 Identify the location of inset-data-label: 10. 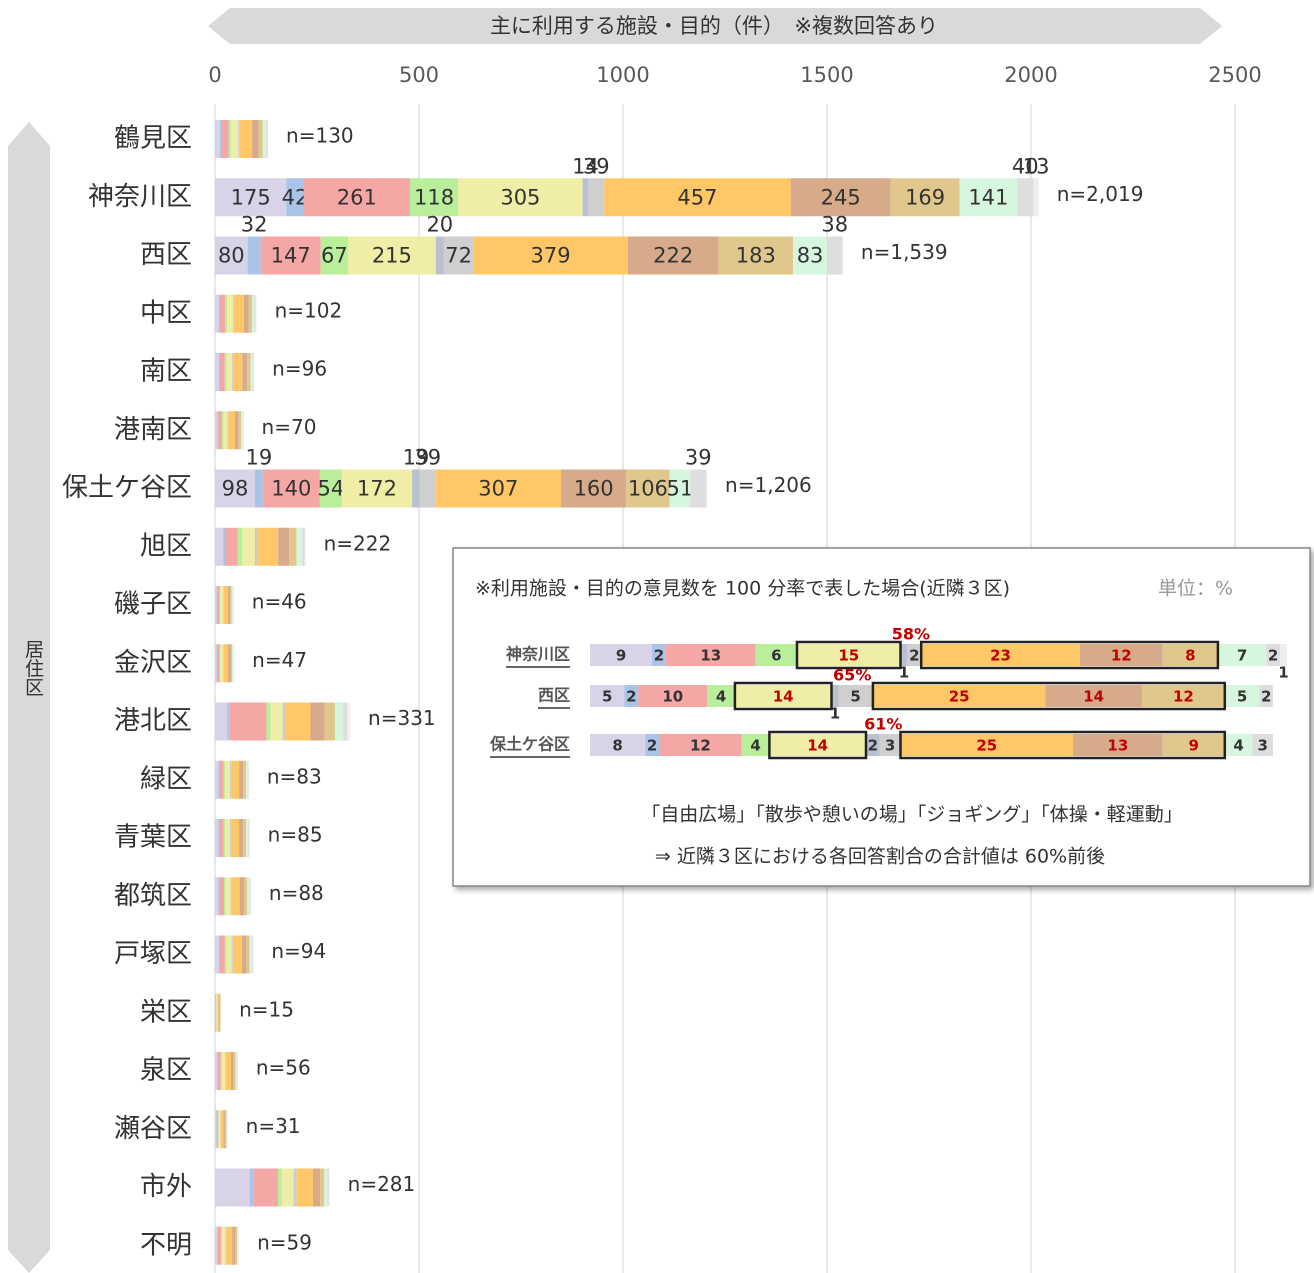
(672, 697).